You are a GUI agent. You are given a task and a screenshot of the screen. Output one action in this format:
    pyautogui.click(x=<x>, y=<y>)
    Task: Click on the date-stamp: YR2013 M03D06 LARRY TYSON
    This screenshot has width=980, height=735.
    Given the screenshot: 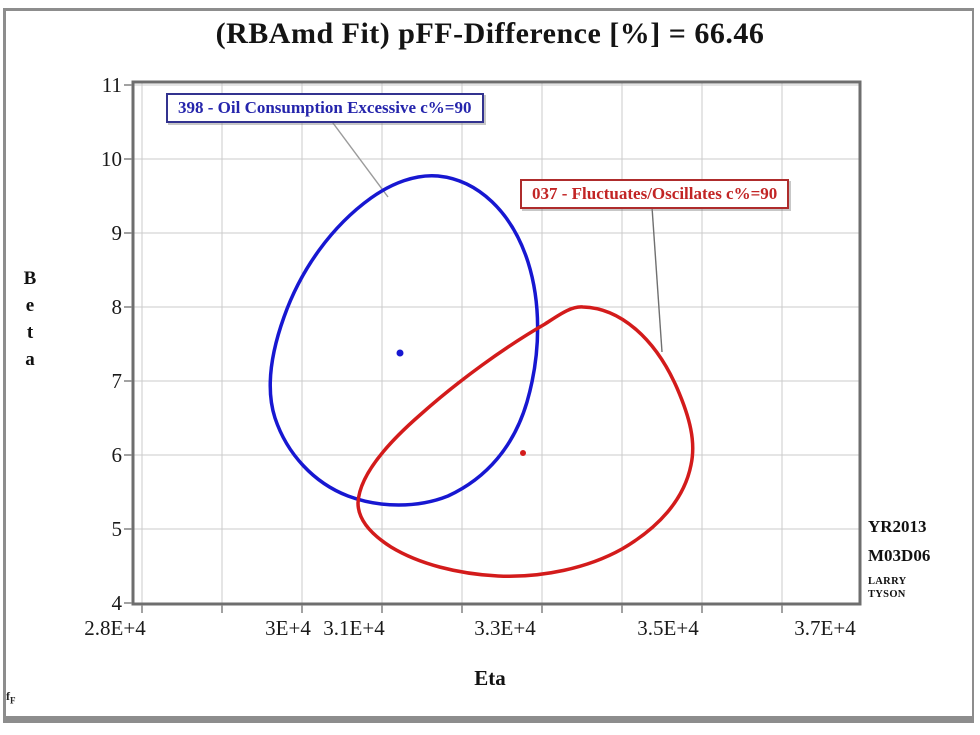 What is the action you would take?
    pyautogui.click(x=899, y=556)
    